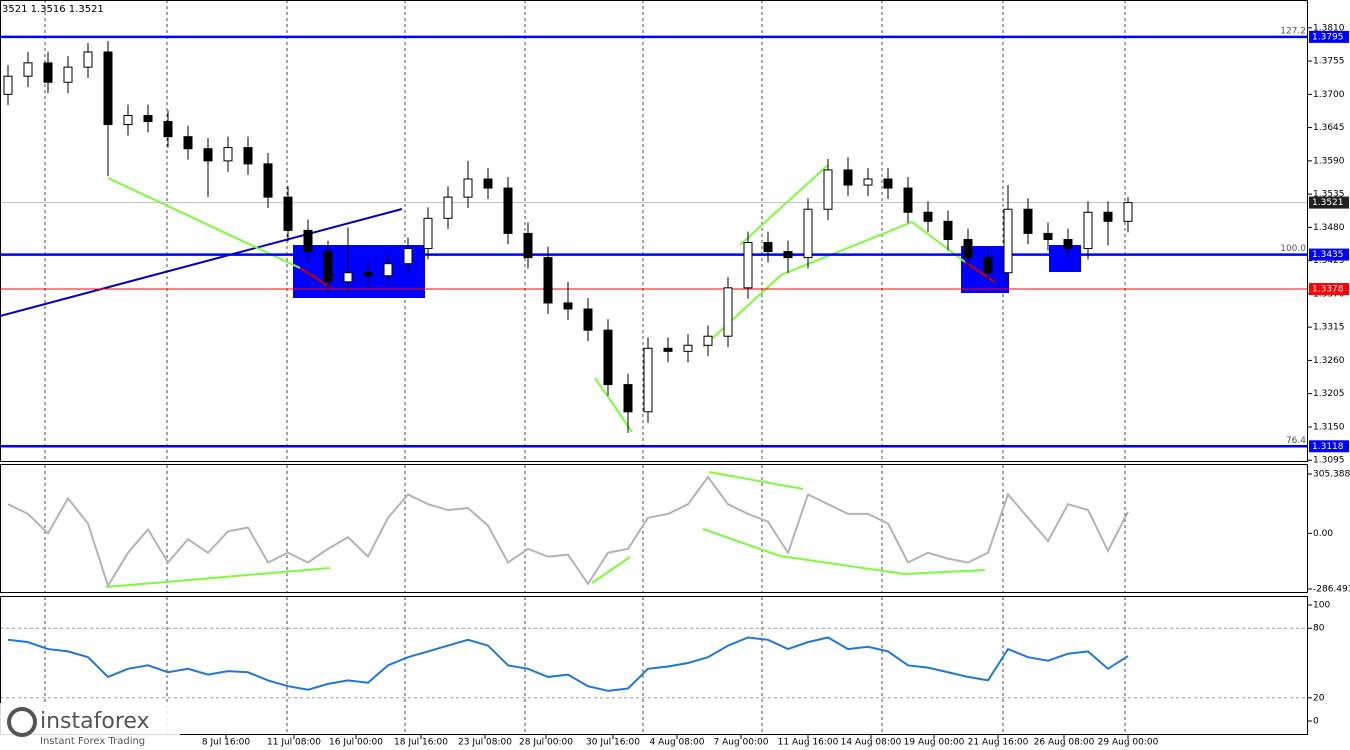 The height and width of the screenshot is (750, 1350). Describe the element at coordinates (871, 743) in the screenshot. I see `x-tick-label: 14 Aug 08:00` at that location.